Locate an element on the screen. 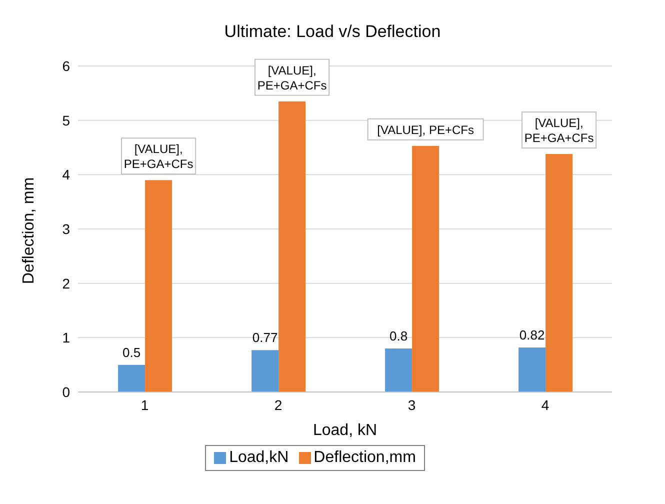  y-axis-title: Deflection, mm is located at coordinates (29, 230).